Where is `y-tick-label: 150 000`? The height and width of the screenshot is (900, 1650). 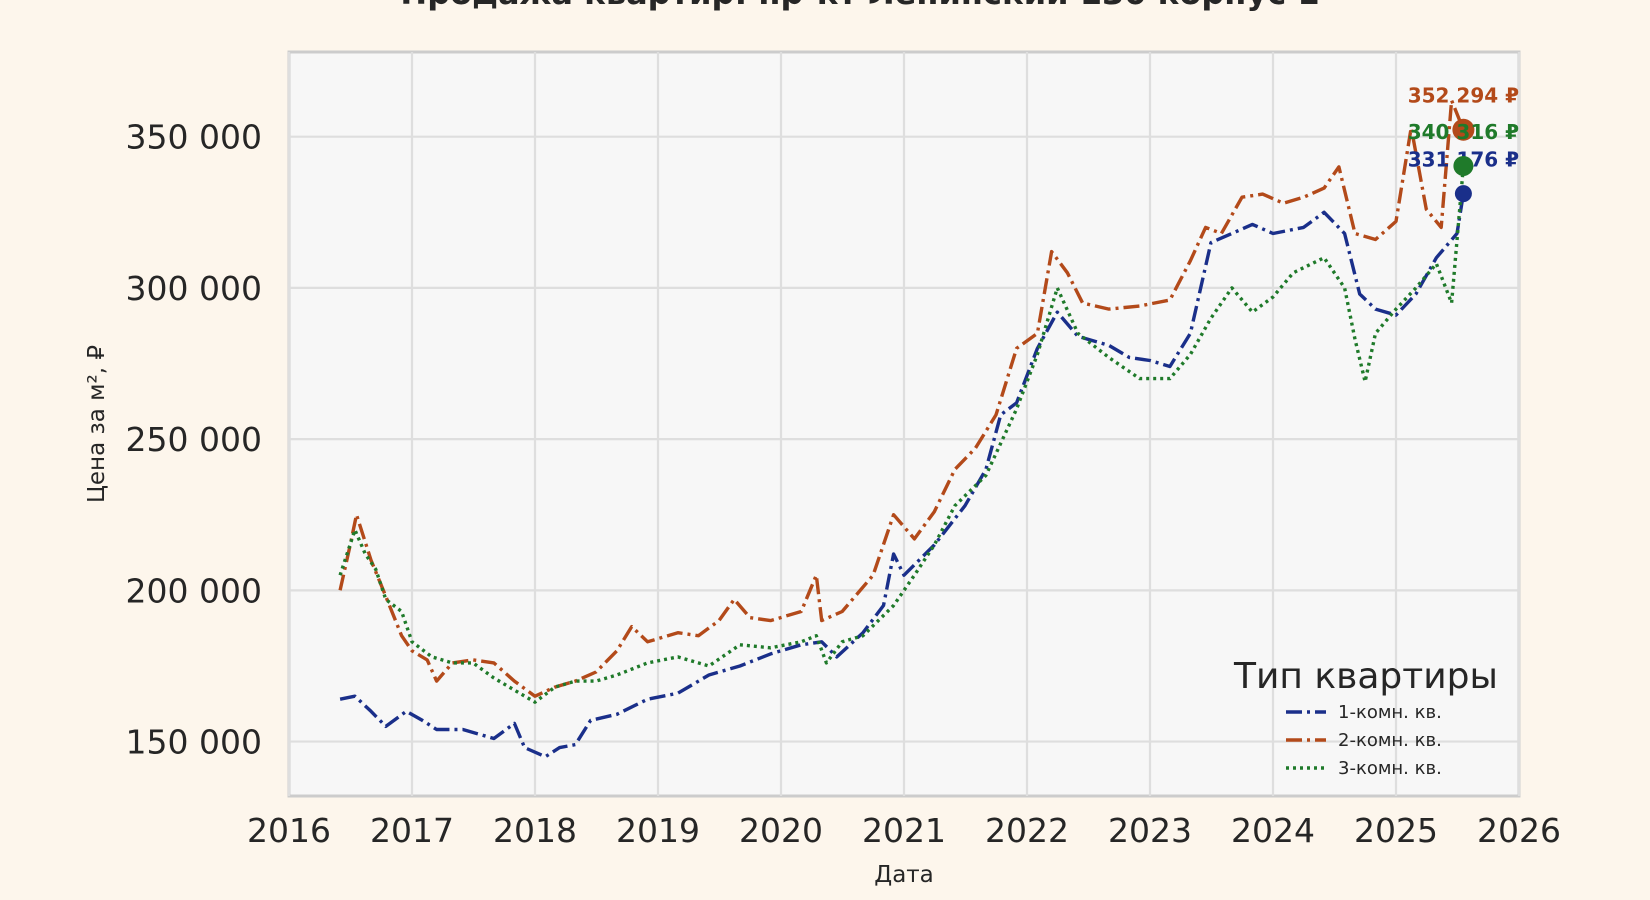 y-tick-label: 150 000 is located at coordinates (194, 742).